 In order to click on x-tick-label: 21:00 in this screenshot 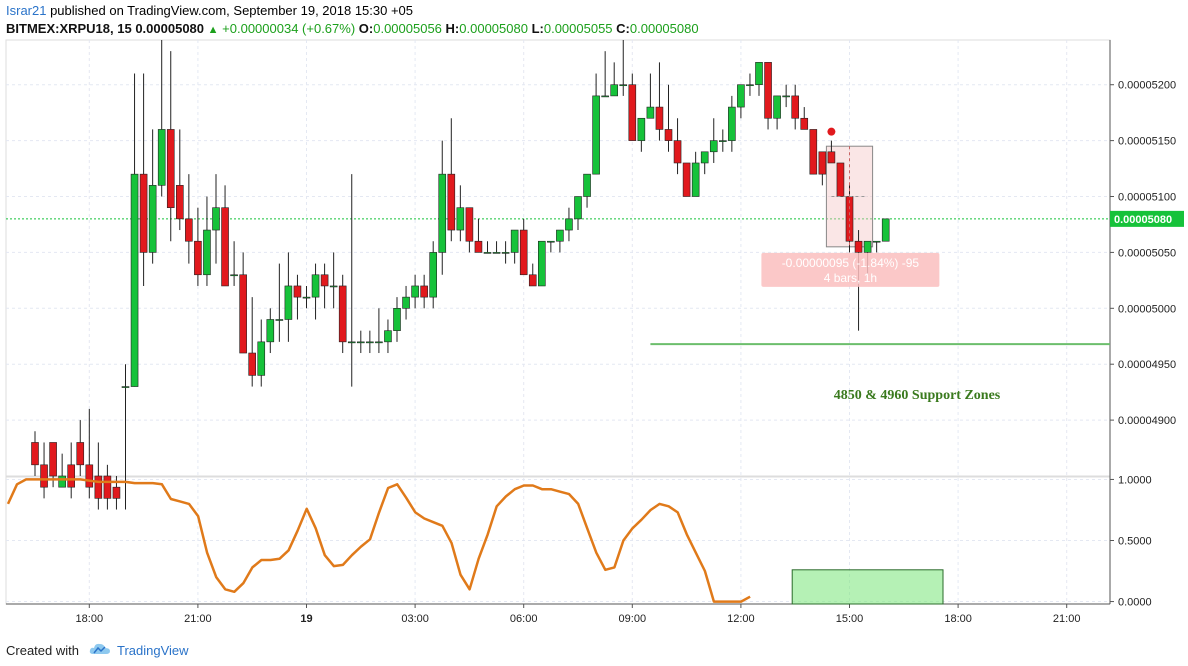, I will do `click(198, 619)`.